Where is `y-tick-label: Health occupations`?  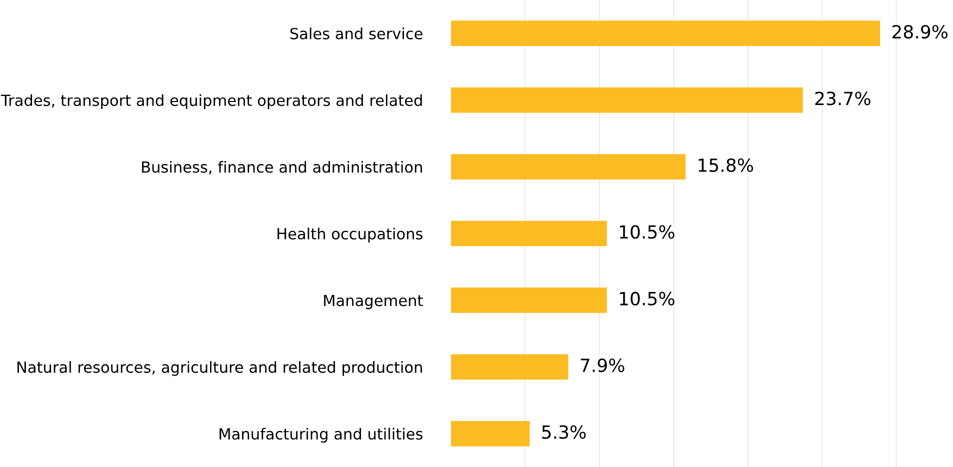 y-tick-label: Health occupations is located at coordinates (350, 235).